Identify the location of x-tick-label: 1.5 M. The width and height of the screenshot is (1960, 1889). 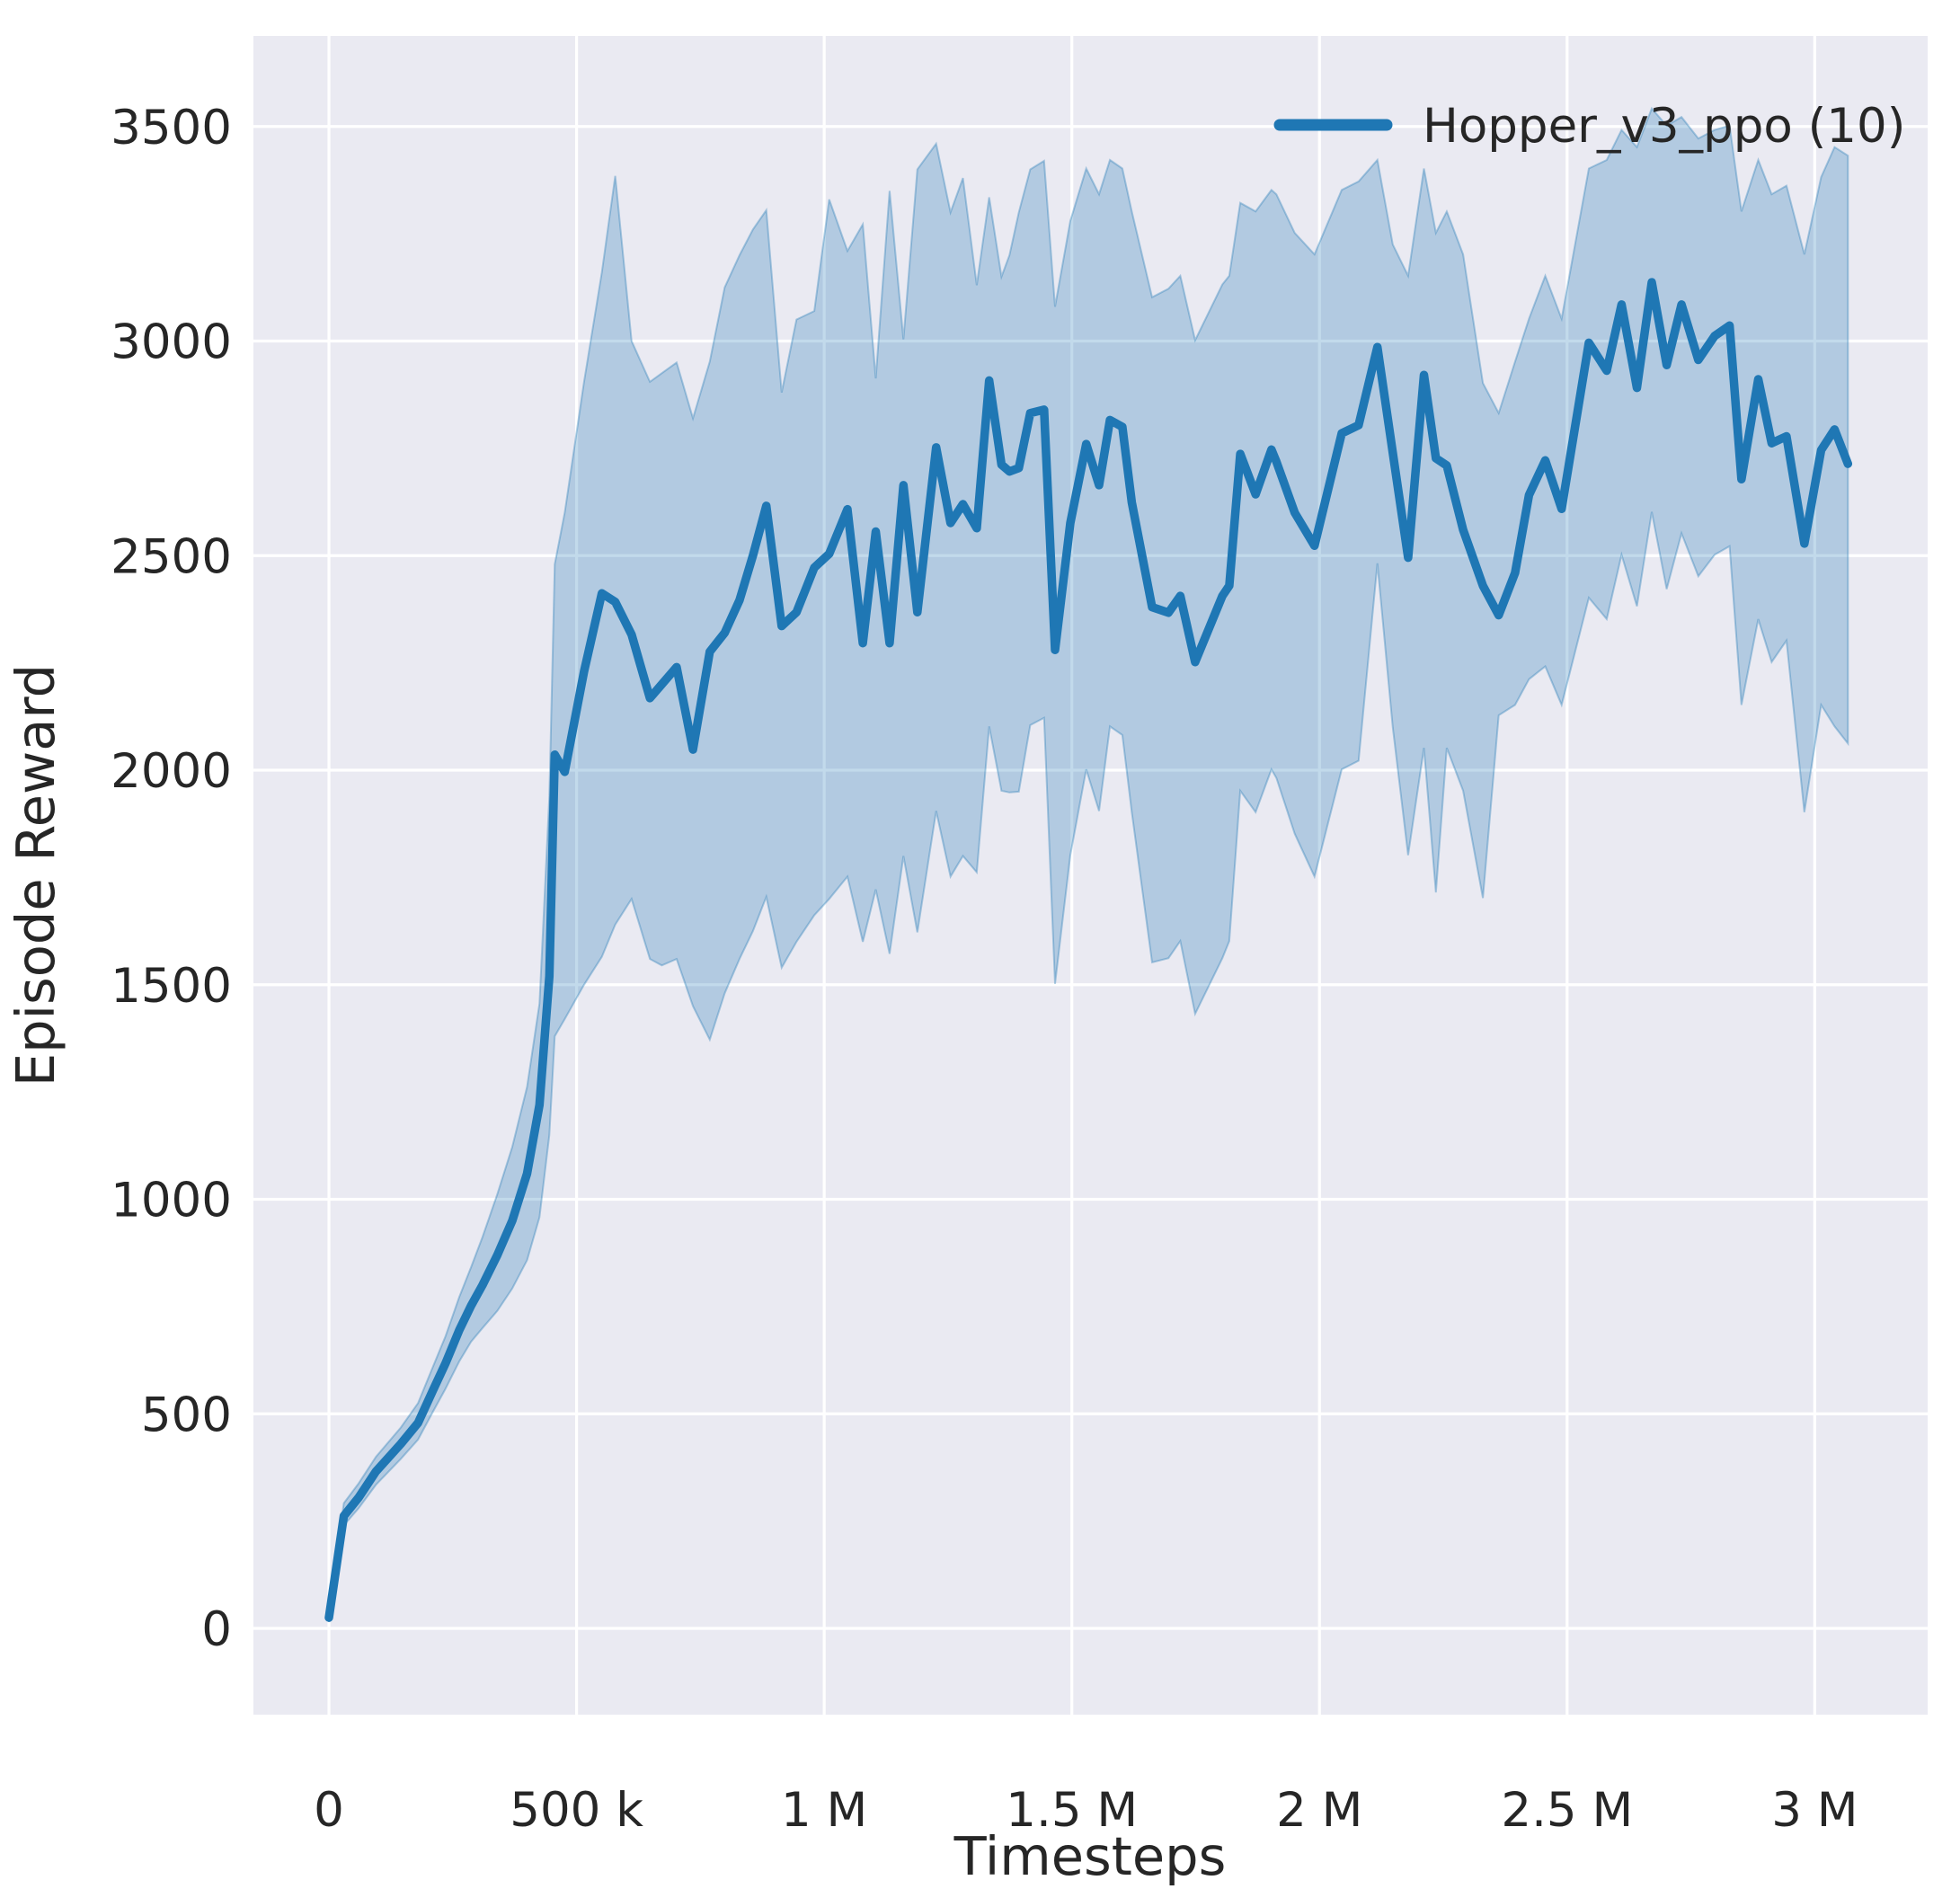
(1072, 1810).